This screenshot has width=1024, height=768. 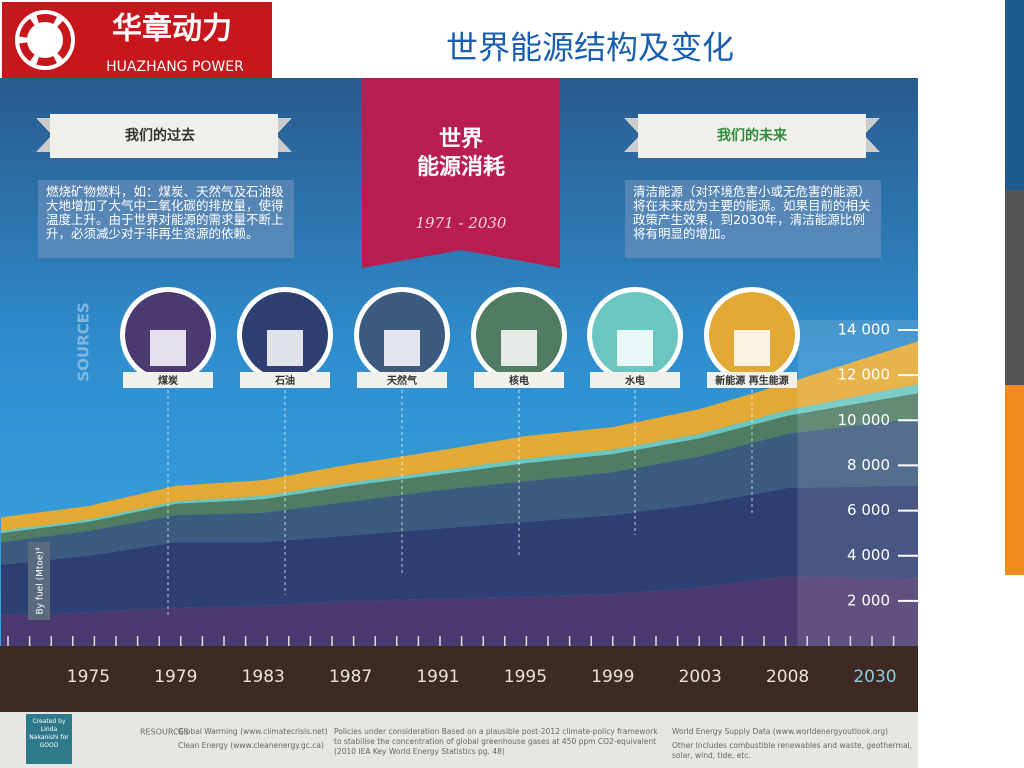 What do you see at coordinates (263, 677) in the screenshot?
I see `x-tick-label: 1983` at bounding box center [263, 677].